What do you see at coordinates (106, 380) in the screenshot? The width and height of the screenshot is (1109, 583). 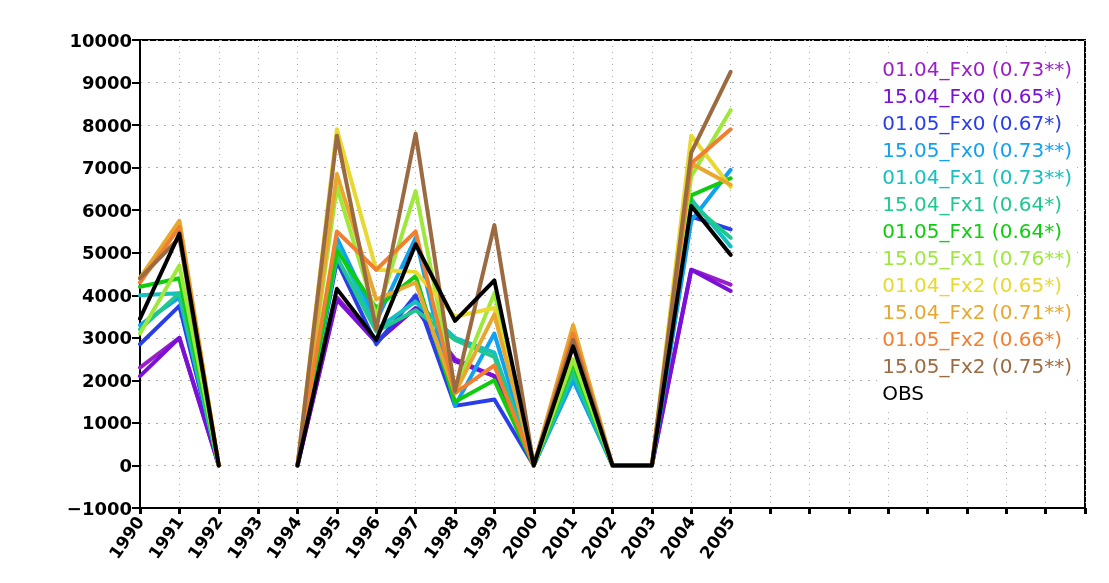 I see `y-tick-label: 2000` at bounding box center [106, 380].